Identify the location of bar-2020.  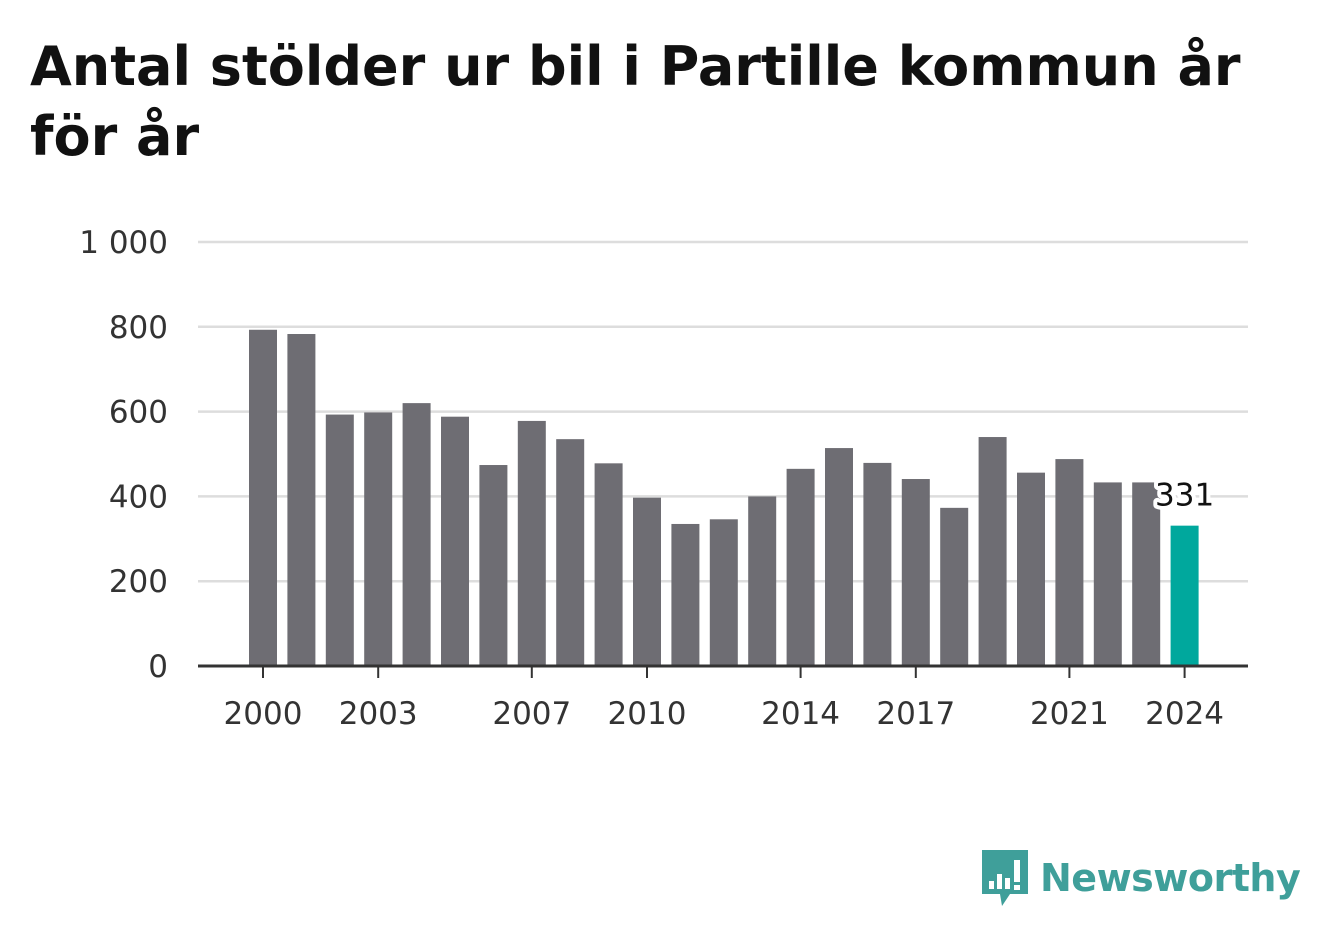
(1031, 569).